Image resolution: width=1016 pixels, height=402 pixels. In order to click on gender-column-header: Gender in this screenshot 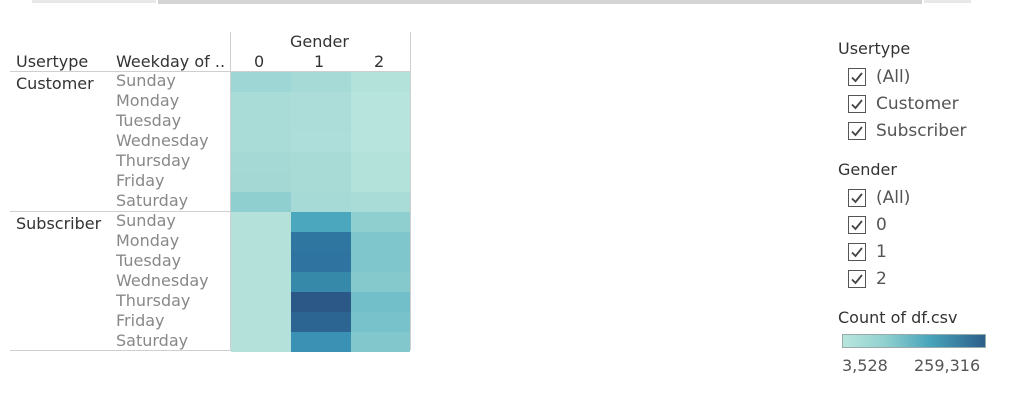, I will do `click(319, 41)`.